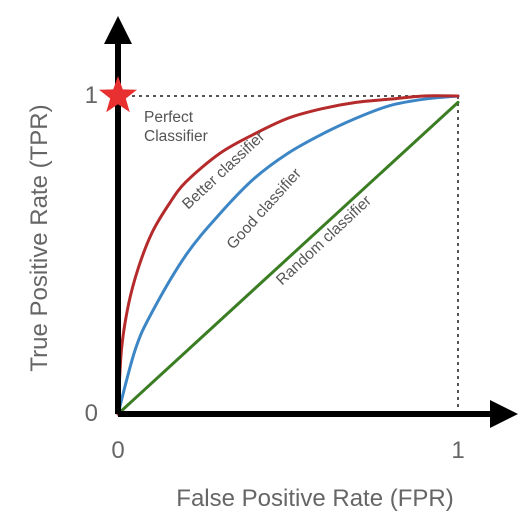  I want to click on perfect-classifier-star-icon, so click(118, 94).